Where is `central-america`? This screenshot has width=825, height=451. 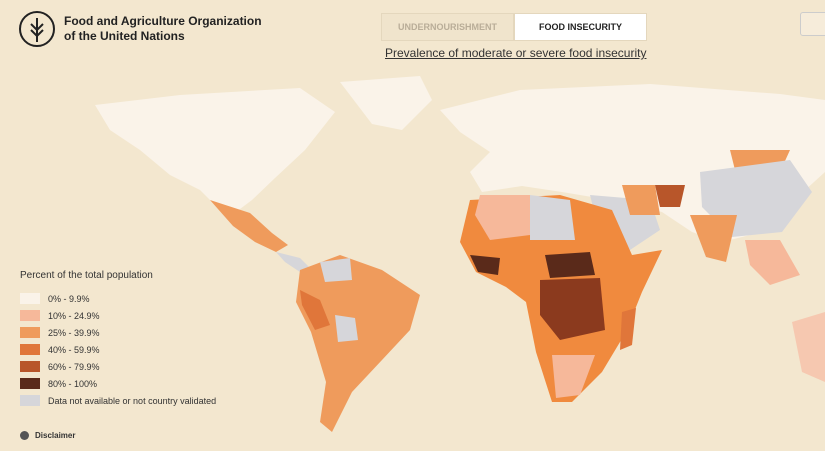 central-america is located at coordinates (293, 262).